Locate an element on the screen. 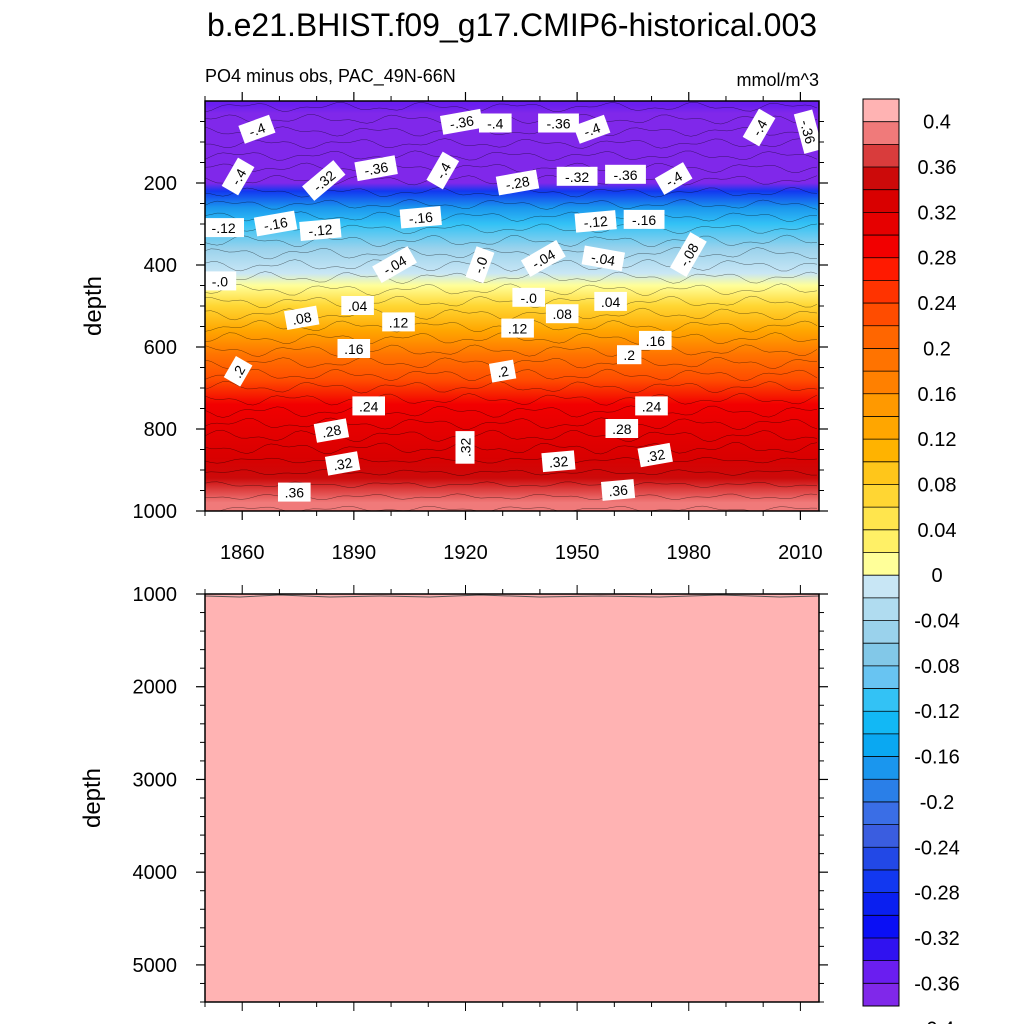 The width and height of the screenshot is (1024, 1024). colorbar-label: -0.04 is located at coordinates (937, 622).